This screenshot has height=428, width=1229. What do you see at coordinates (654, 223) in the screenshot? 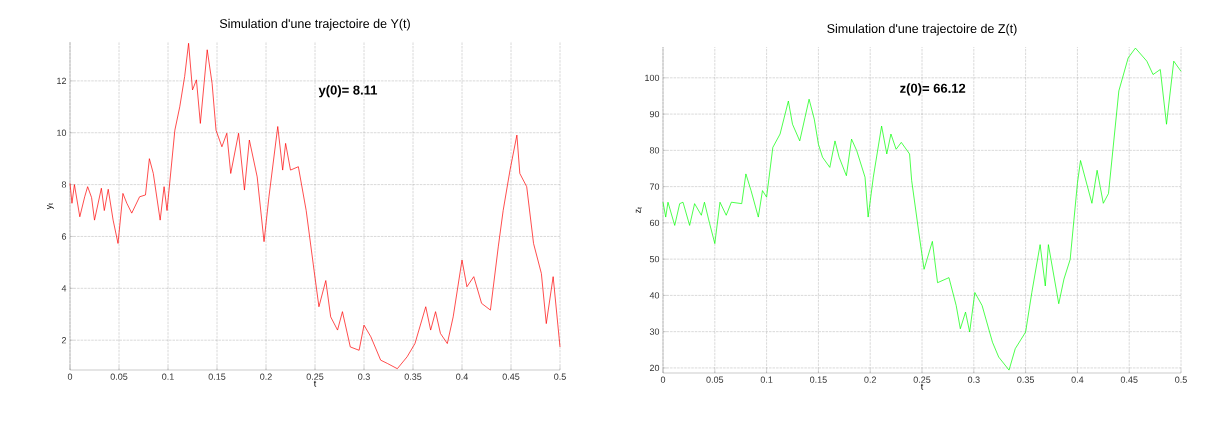
I see `y-tick-label: 60` at bounding box center [654, 223].